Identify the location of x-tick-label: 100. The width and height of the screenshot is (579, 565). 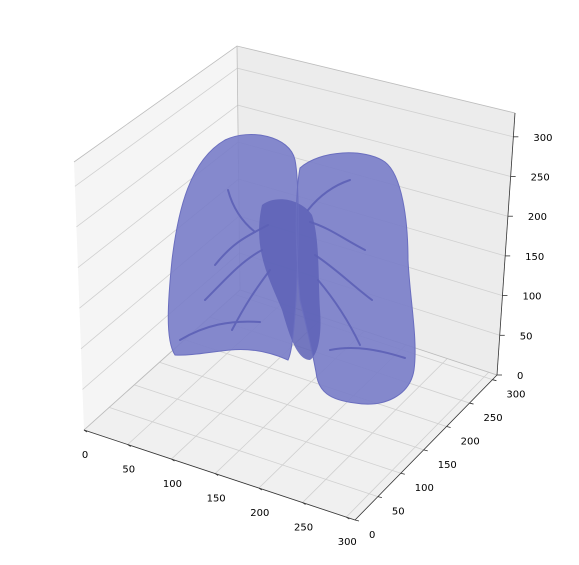
(172, 484).